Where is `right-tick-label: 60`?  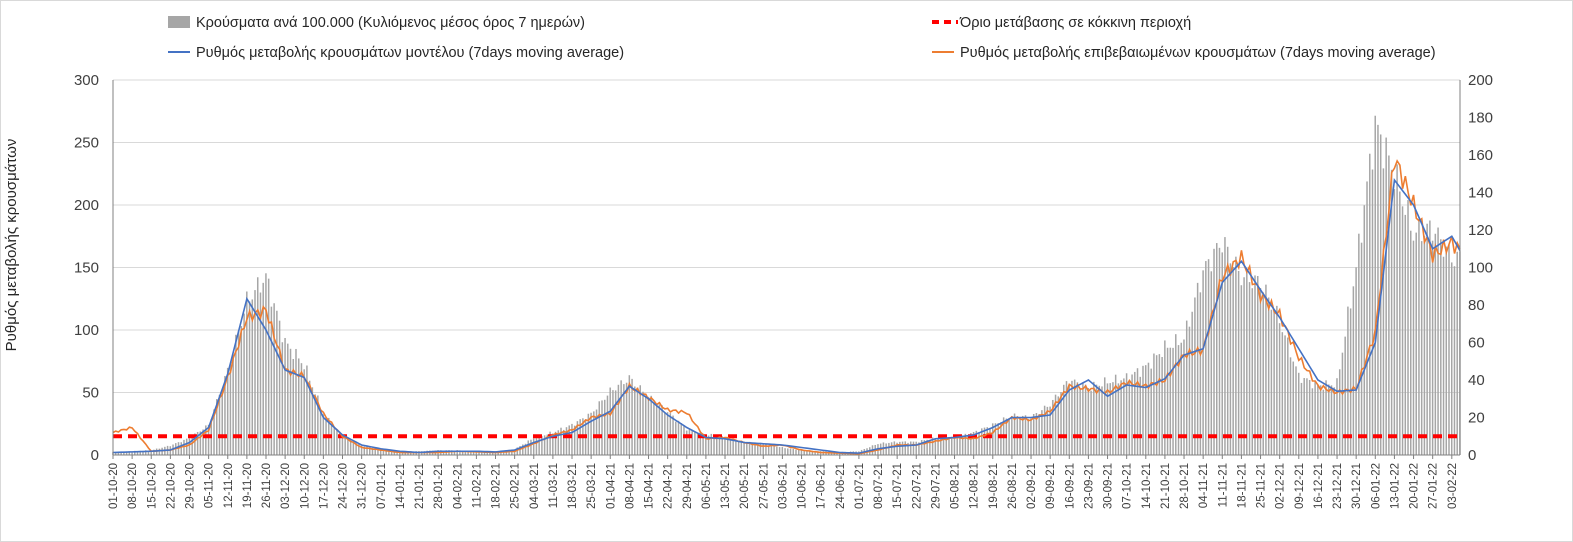
right-tick-label: 60 is located at coordinates (1476, 343).